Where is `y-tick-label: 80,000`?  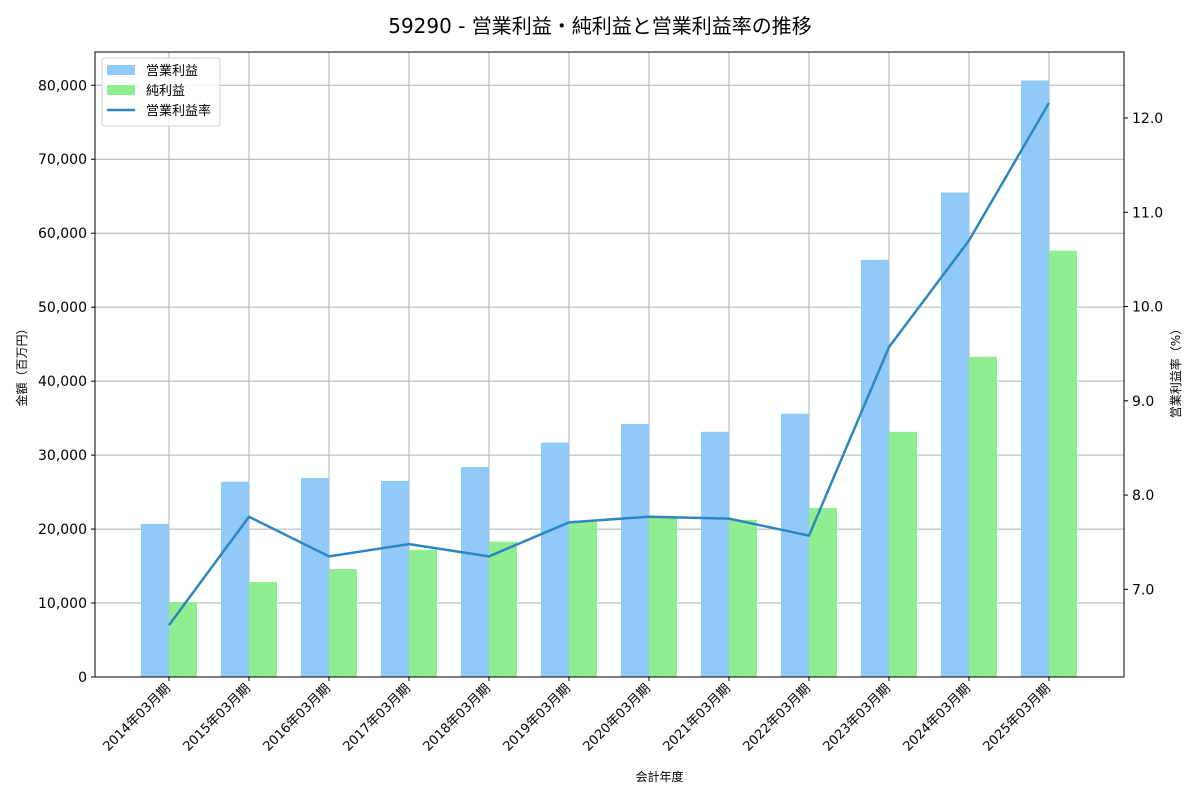
y-tick-label: 80,000 is located at coordinates (62, 86).